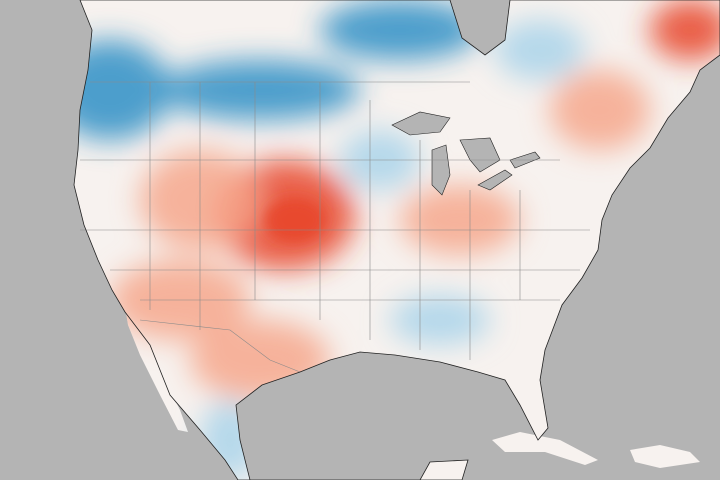  Describe the element at coordinates (260, 90) in the screenshot. I see `cool-anomaly-northern-plains` at that location.